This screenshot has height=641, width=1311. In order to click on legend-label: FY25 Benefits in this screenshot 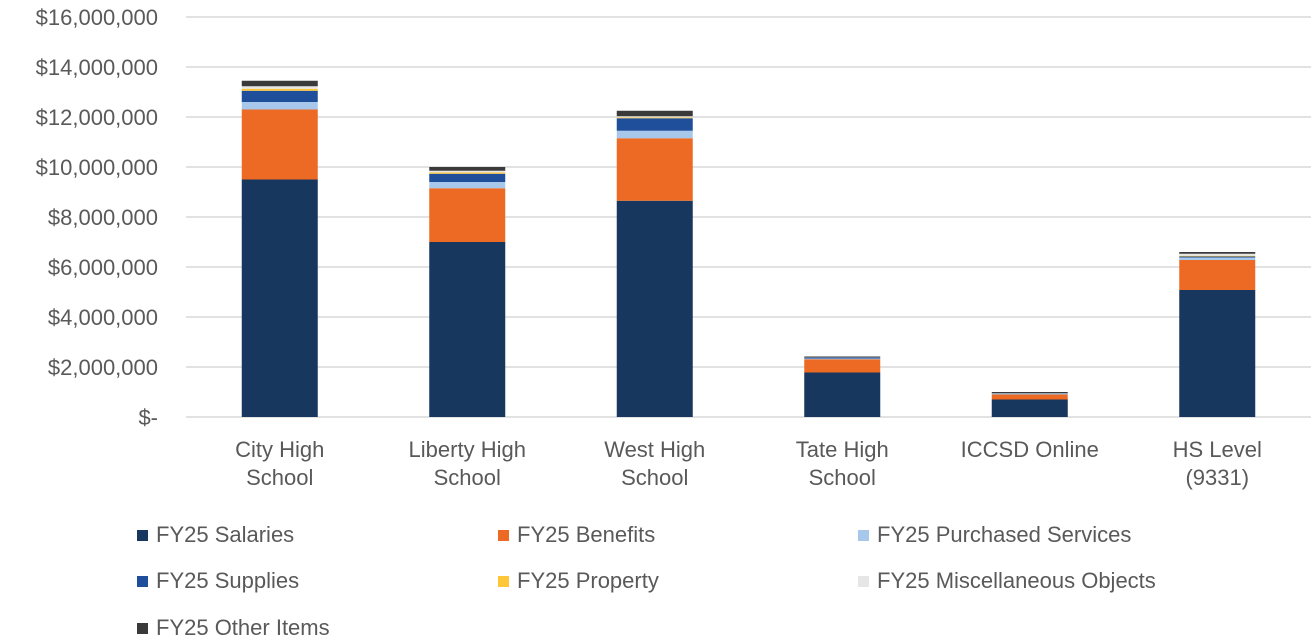, I will do `click(586, 534)`.